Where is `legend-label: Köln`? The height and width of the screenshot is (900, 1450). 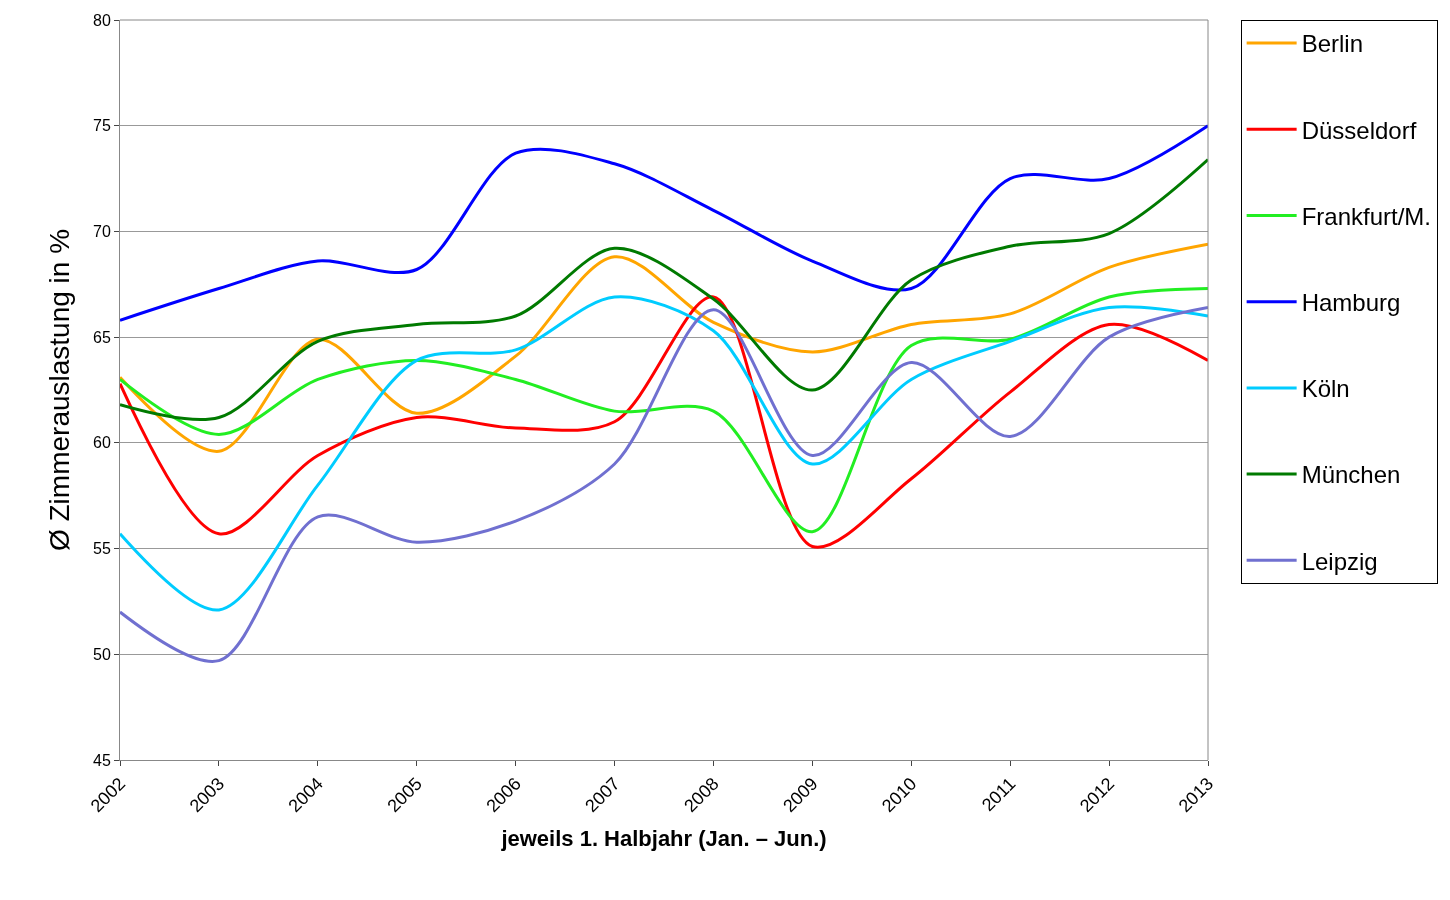
legend-label: Köln is located at coordinates (1325, 389).